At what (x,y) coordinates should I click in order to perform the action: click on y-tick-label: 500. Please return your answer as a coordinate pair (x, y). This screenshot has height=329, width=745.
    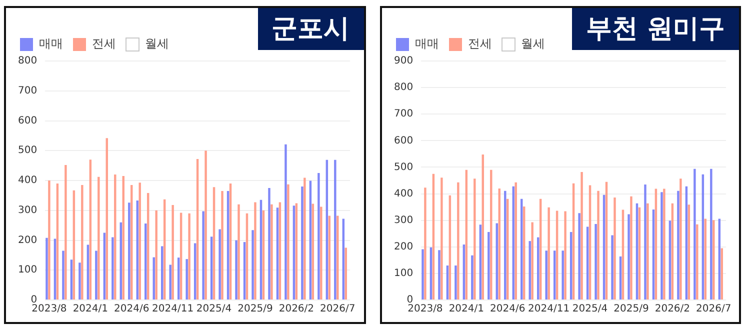
    Looking at the image, I should click on (28, 150).